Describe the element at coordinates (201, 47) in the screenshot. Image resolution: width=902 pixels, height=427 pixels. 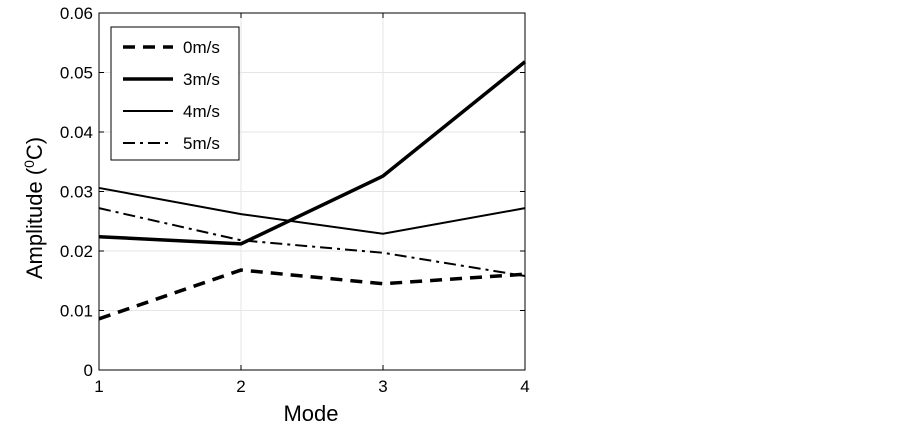
I see `legend-label: 0m/s` at that location.